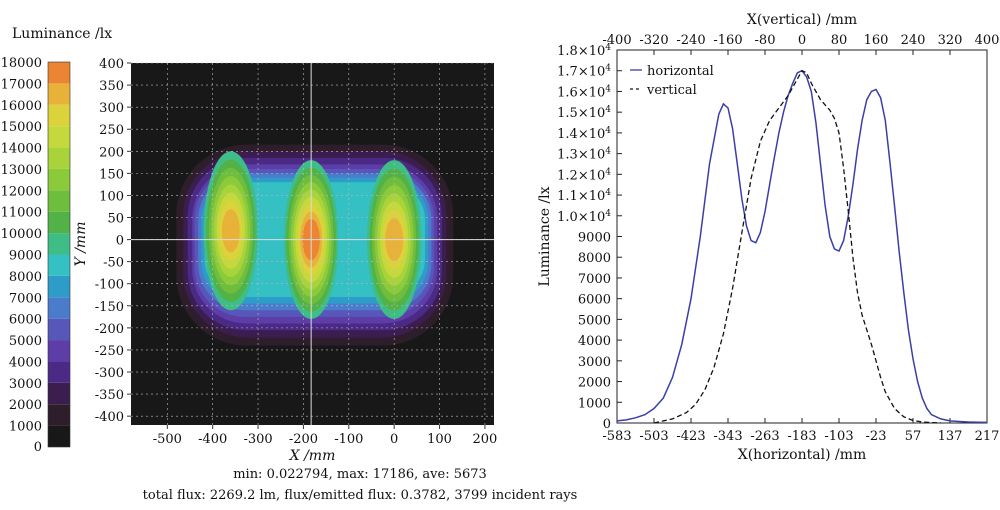 The height and width of the screenshot is (510, 1000). What do you see at coordinates (111, 86) in the screenshot?
I see `y-tick-label: 350` at bounding box center [111, 86].